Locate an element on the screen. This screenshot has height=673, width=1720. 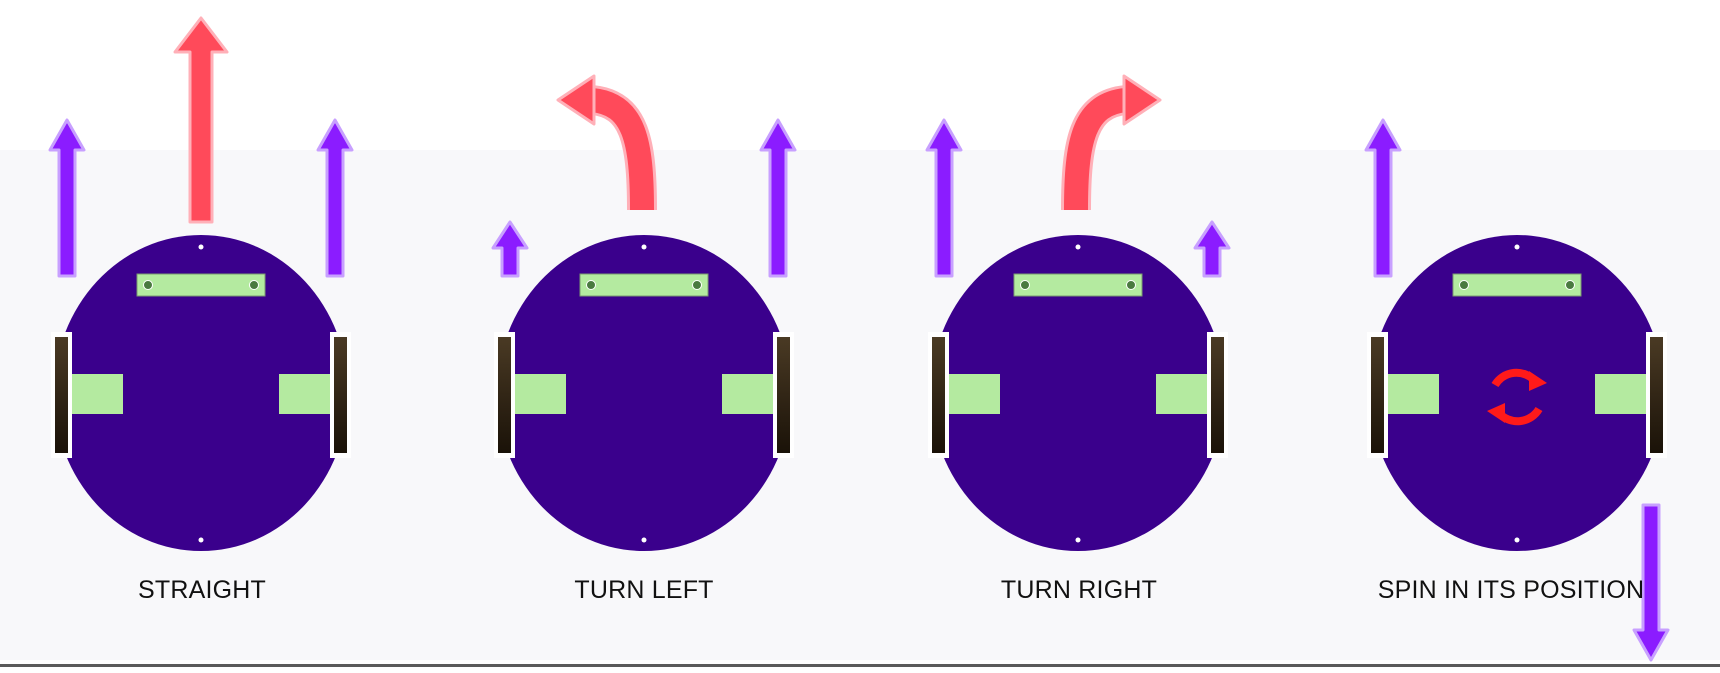
right-wheel-arrow-straight is located at coordinates (335, 198).